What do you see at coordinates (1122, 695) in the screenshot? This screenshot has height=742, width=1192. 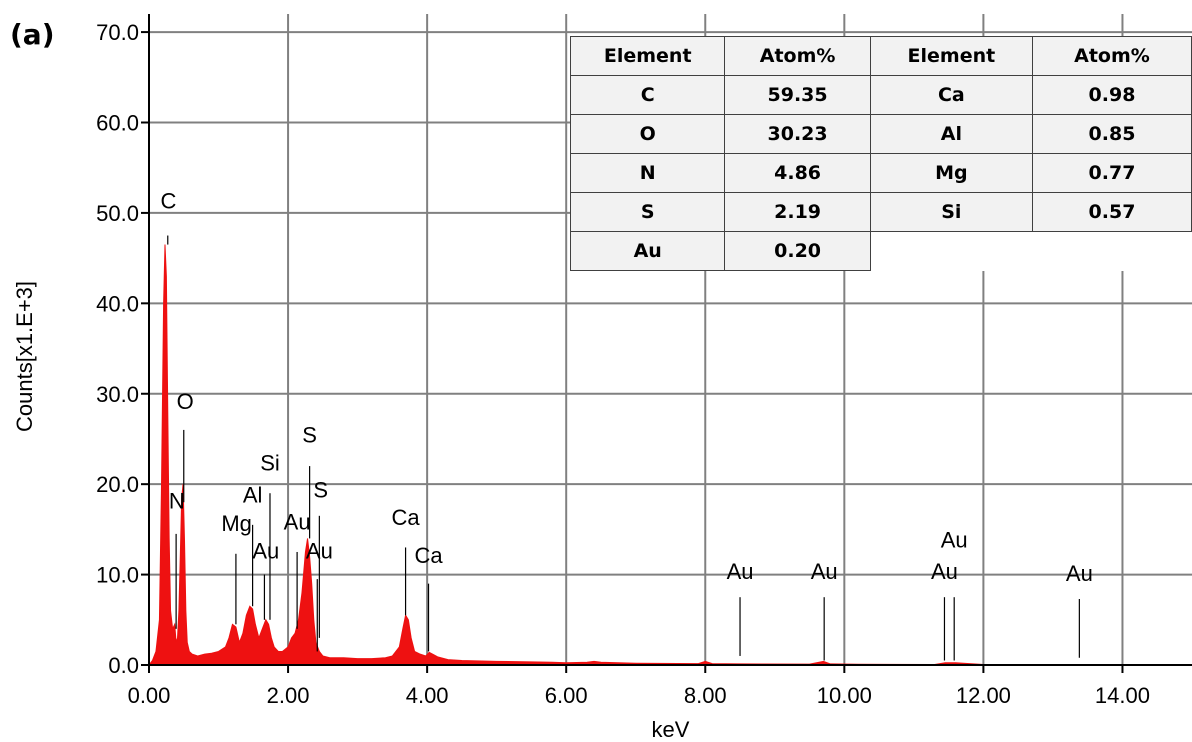 I see `x-tick-label: 14.00` at bounding box center [1122, 695].